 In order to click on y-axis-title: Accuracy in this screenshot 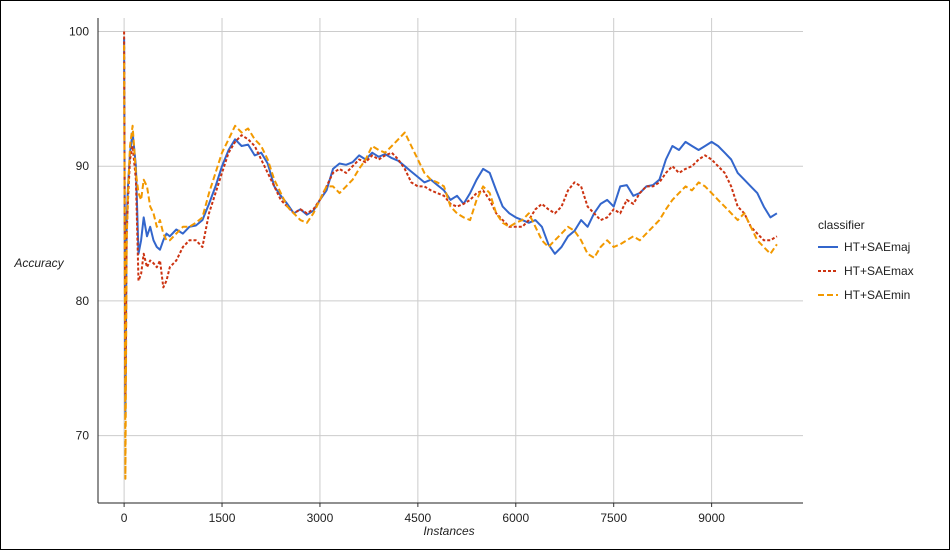, I will do `click(38, 263)`.